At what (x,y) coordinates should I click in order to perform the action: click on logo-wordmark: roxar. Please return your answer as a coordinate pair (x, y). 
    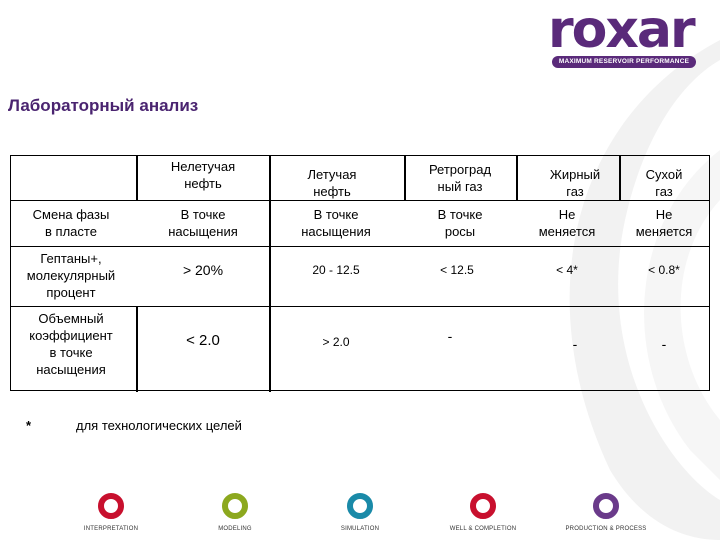
    Looking at the image, I should click on (622, 30).